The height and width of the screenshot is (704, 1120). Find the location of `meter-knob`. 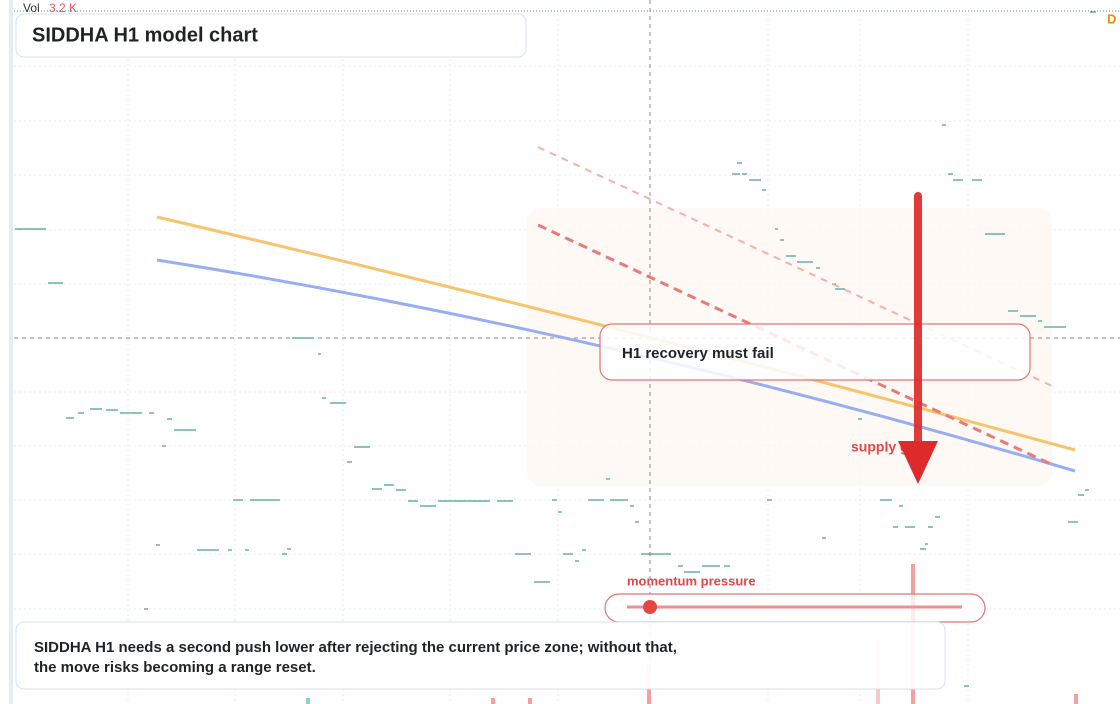

meter-knob is located at coordinates (650, 607).